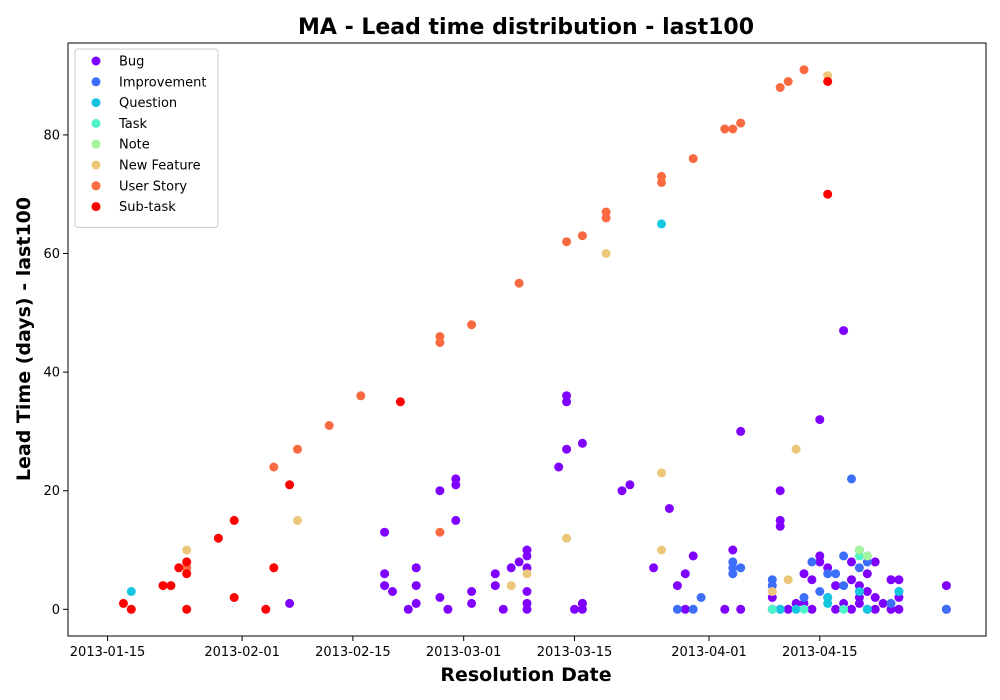  I want to click on legend-label: New Feature, so click(160, 166).